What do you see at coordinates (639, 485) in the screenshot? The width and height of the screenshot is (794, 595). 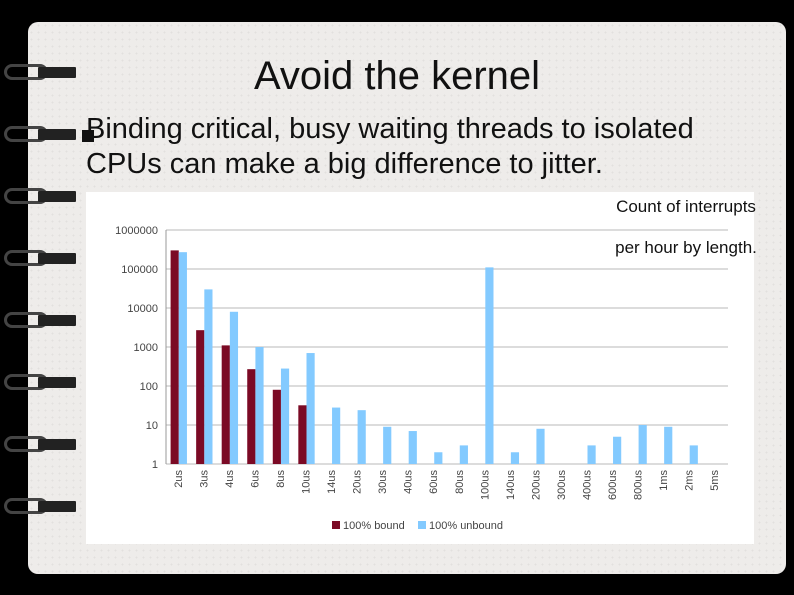 I see `x-tick-label: 800us` at bounding box center [639, 485].